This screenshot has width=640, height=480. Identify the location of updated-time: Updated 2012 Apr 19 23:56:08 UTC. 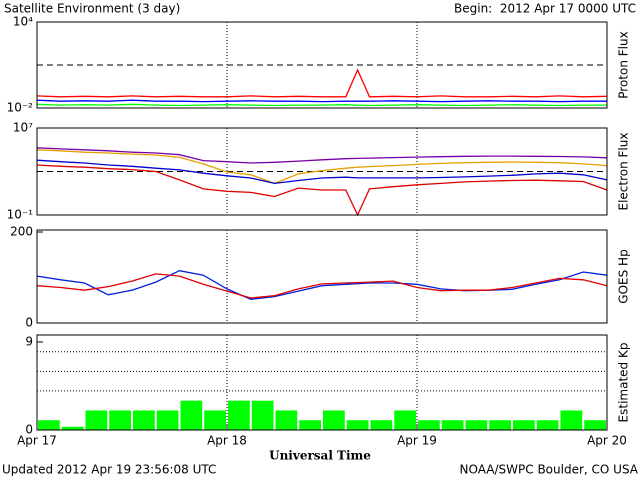
(109, 470).